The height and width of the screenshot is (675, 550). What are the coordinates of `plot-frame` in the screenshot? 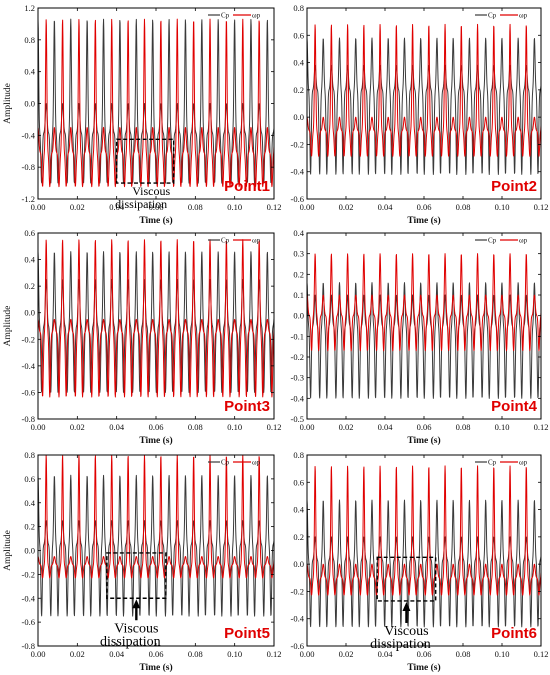 It's located at (156, 550).